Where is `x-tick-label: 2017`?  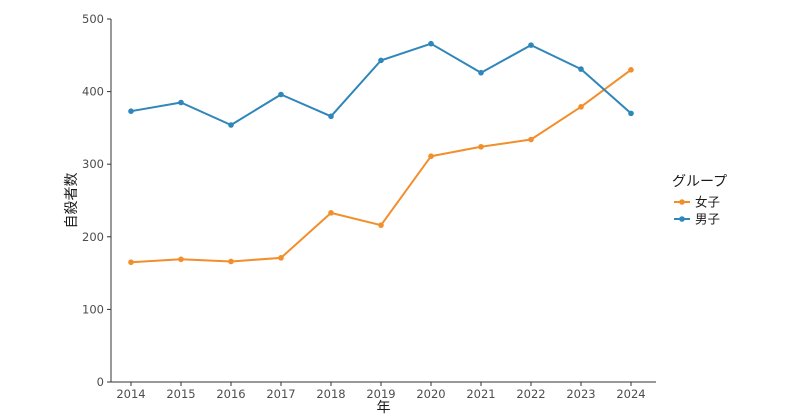
x-tick-label: 2017 is located at coordinates (280, 394).